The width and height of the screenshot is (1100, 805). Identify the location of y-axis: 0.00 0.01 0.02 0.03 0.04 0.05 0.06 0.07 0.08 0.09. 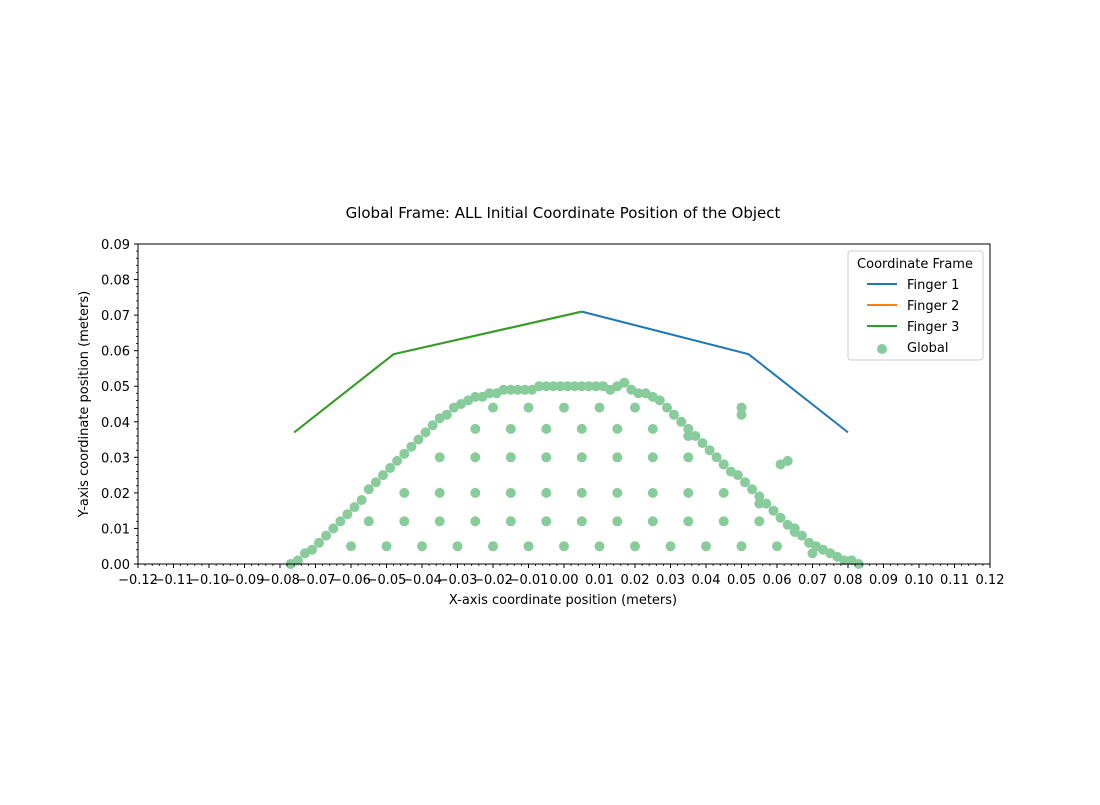
(119, 405).